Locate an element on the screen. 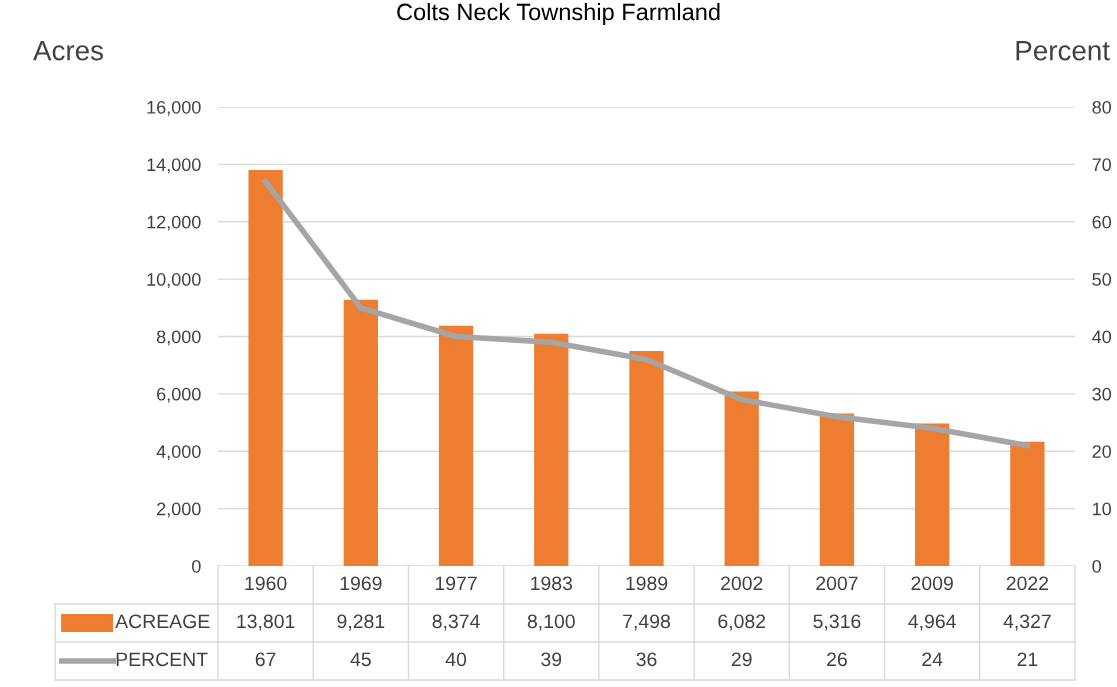 Image resolution: width=1117 pixels, height=687 pixels. y-tick-label: 2,000 is located at coordinates (179, 510).